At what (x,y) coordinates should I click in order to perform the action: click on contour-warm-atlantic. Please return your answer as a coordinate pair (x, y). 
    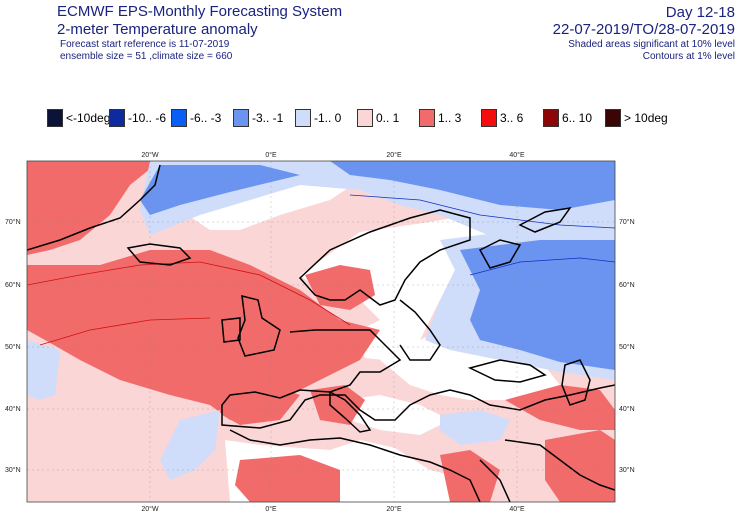
    Looking at the image, I should click on (189, 293).